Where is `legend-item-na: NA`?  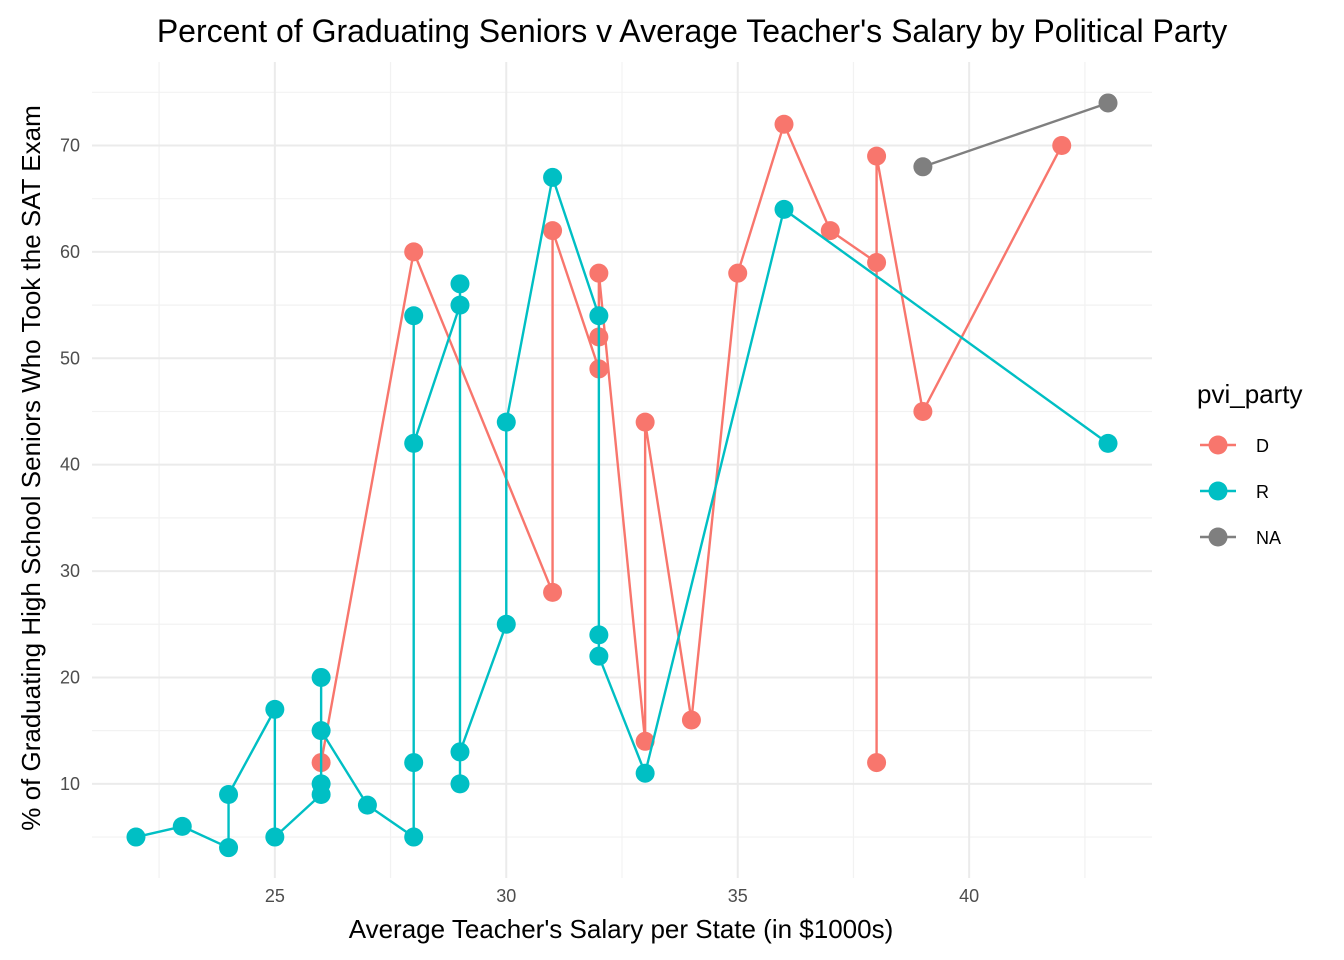 legend-item-na: NA is located at coordinates (1240, 537).